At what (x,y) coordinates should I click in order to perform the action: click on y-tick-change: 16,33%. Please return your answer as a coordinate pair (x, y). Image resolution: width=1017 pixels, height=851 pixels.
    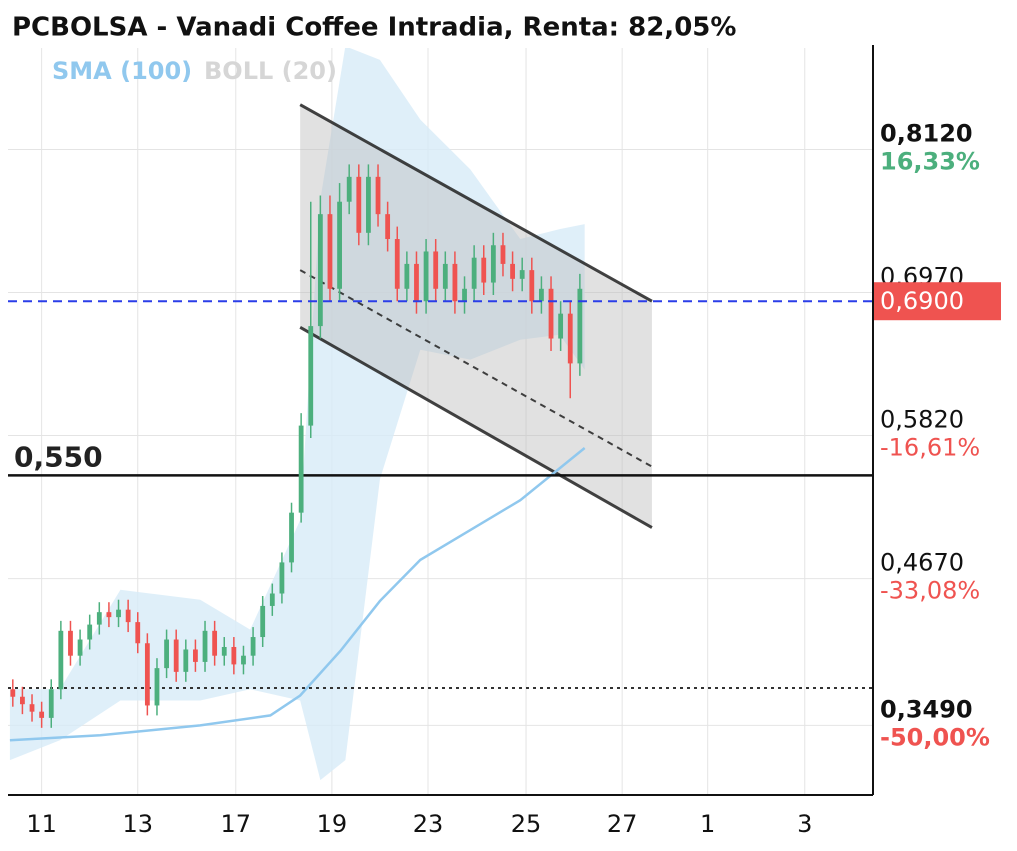
    Looking at the image, I should click on (930, 161).